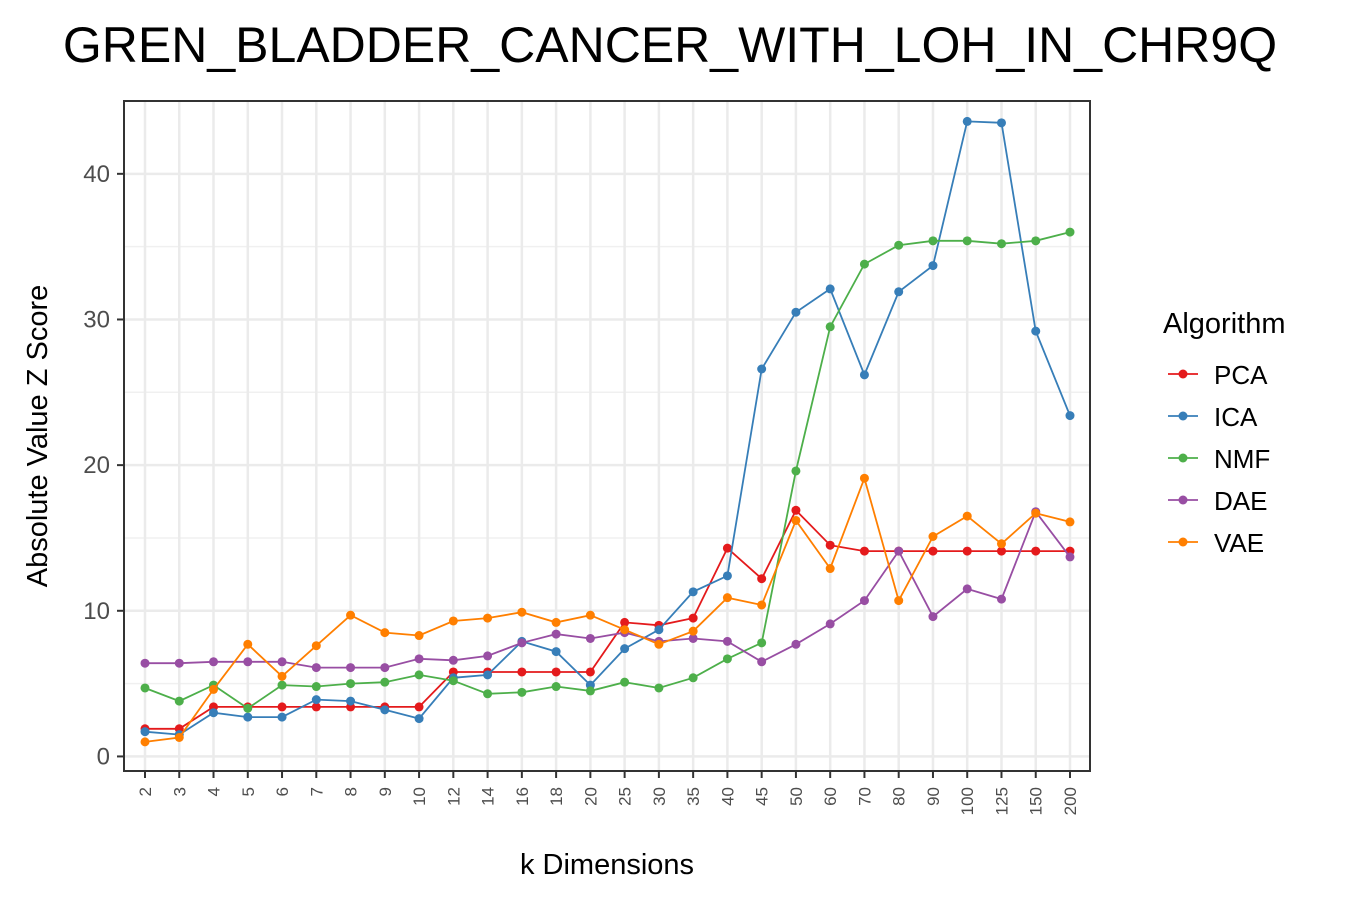  What do you see at coordinates (727, 796) in the screenshot?
I see `x-tick-label: 40` at bounding box center [727, 796].